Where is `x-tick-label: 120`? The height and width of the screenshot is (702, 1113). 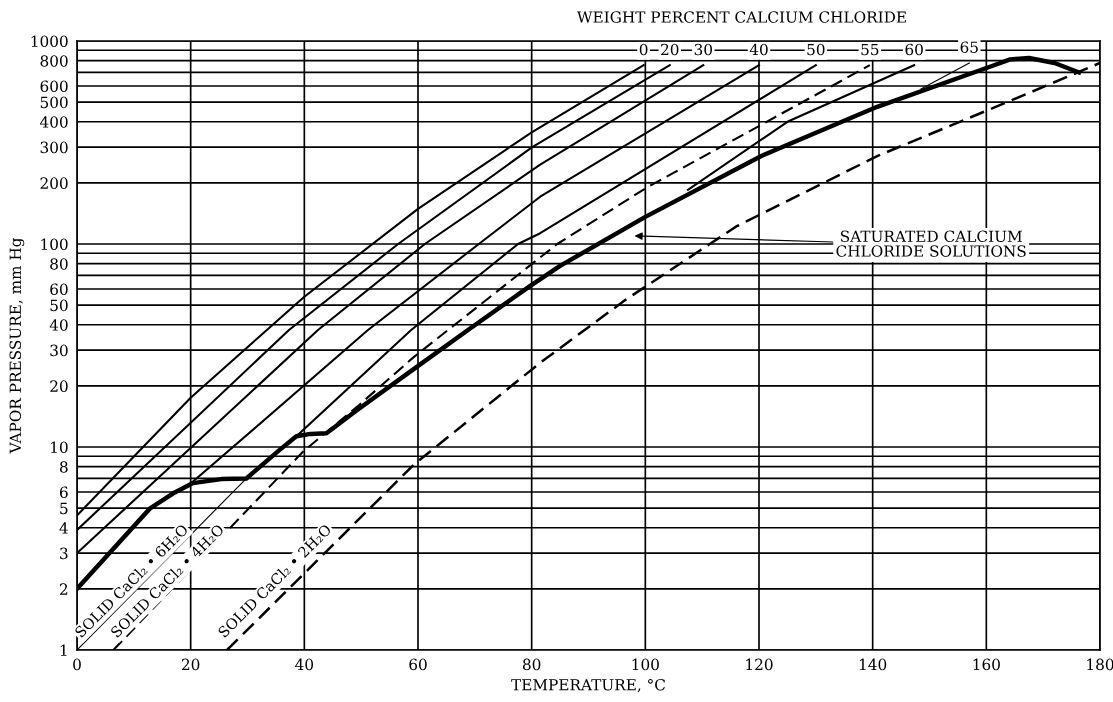
x-tick-label: 120 is located at coordinates (759, 664).